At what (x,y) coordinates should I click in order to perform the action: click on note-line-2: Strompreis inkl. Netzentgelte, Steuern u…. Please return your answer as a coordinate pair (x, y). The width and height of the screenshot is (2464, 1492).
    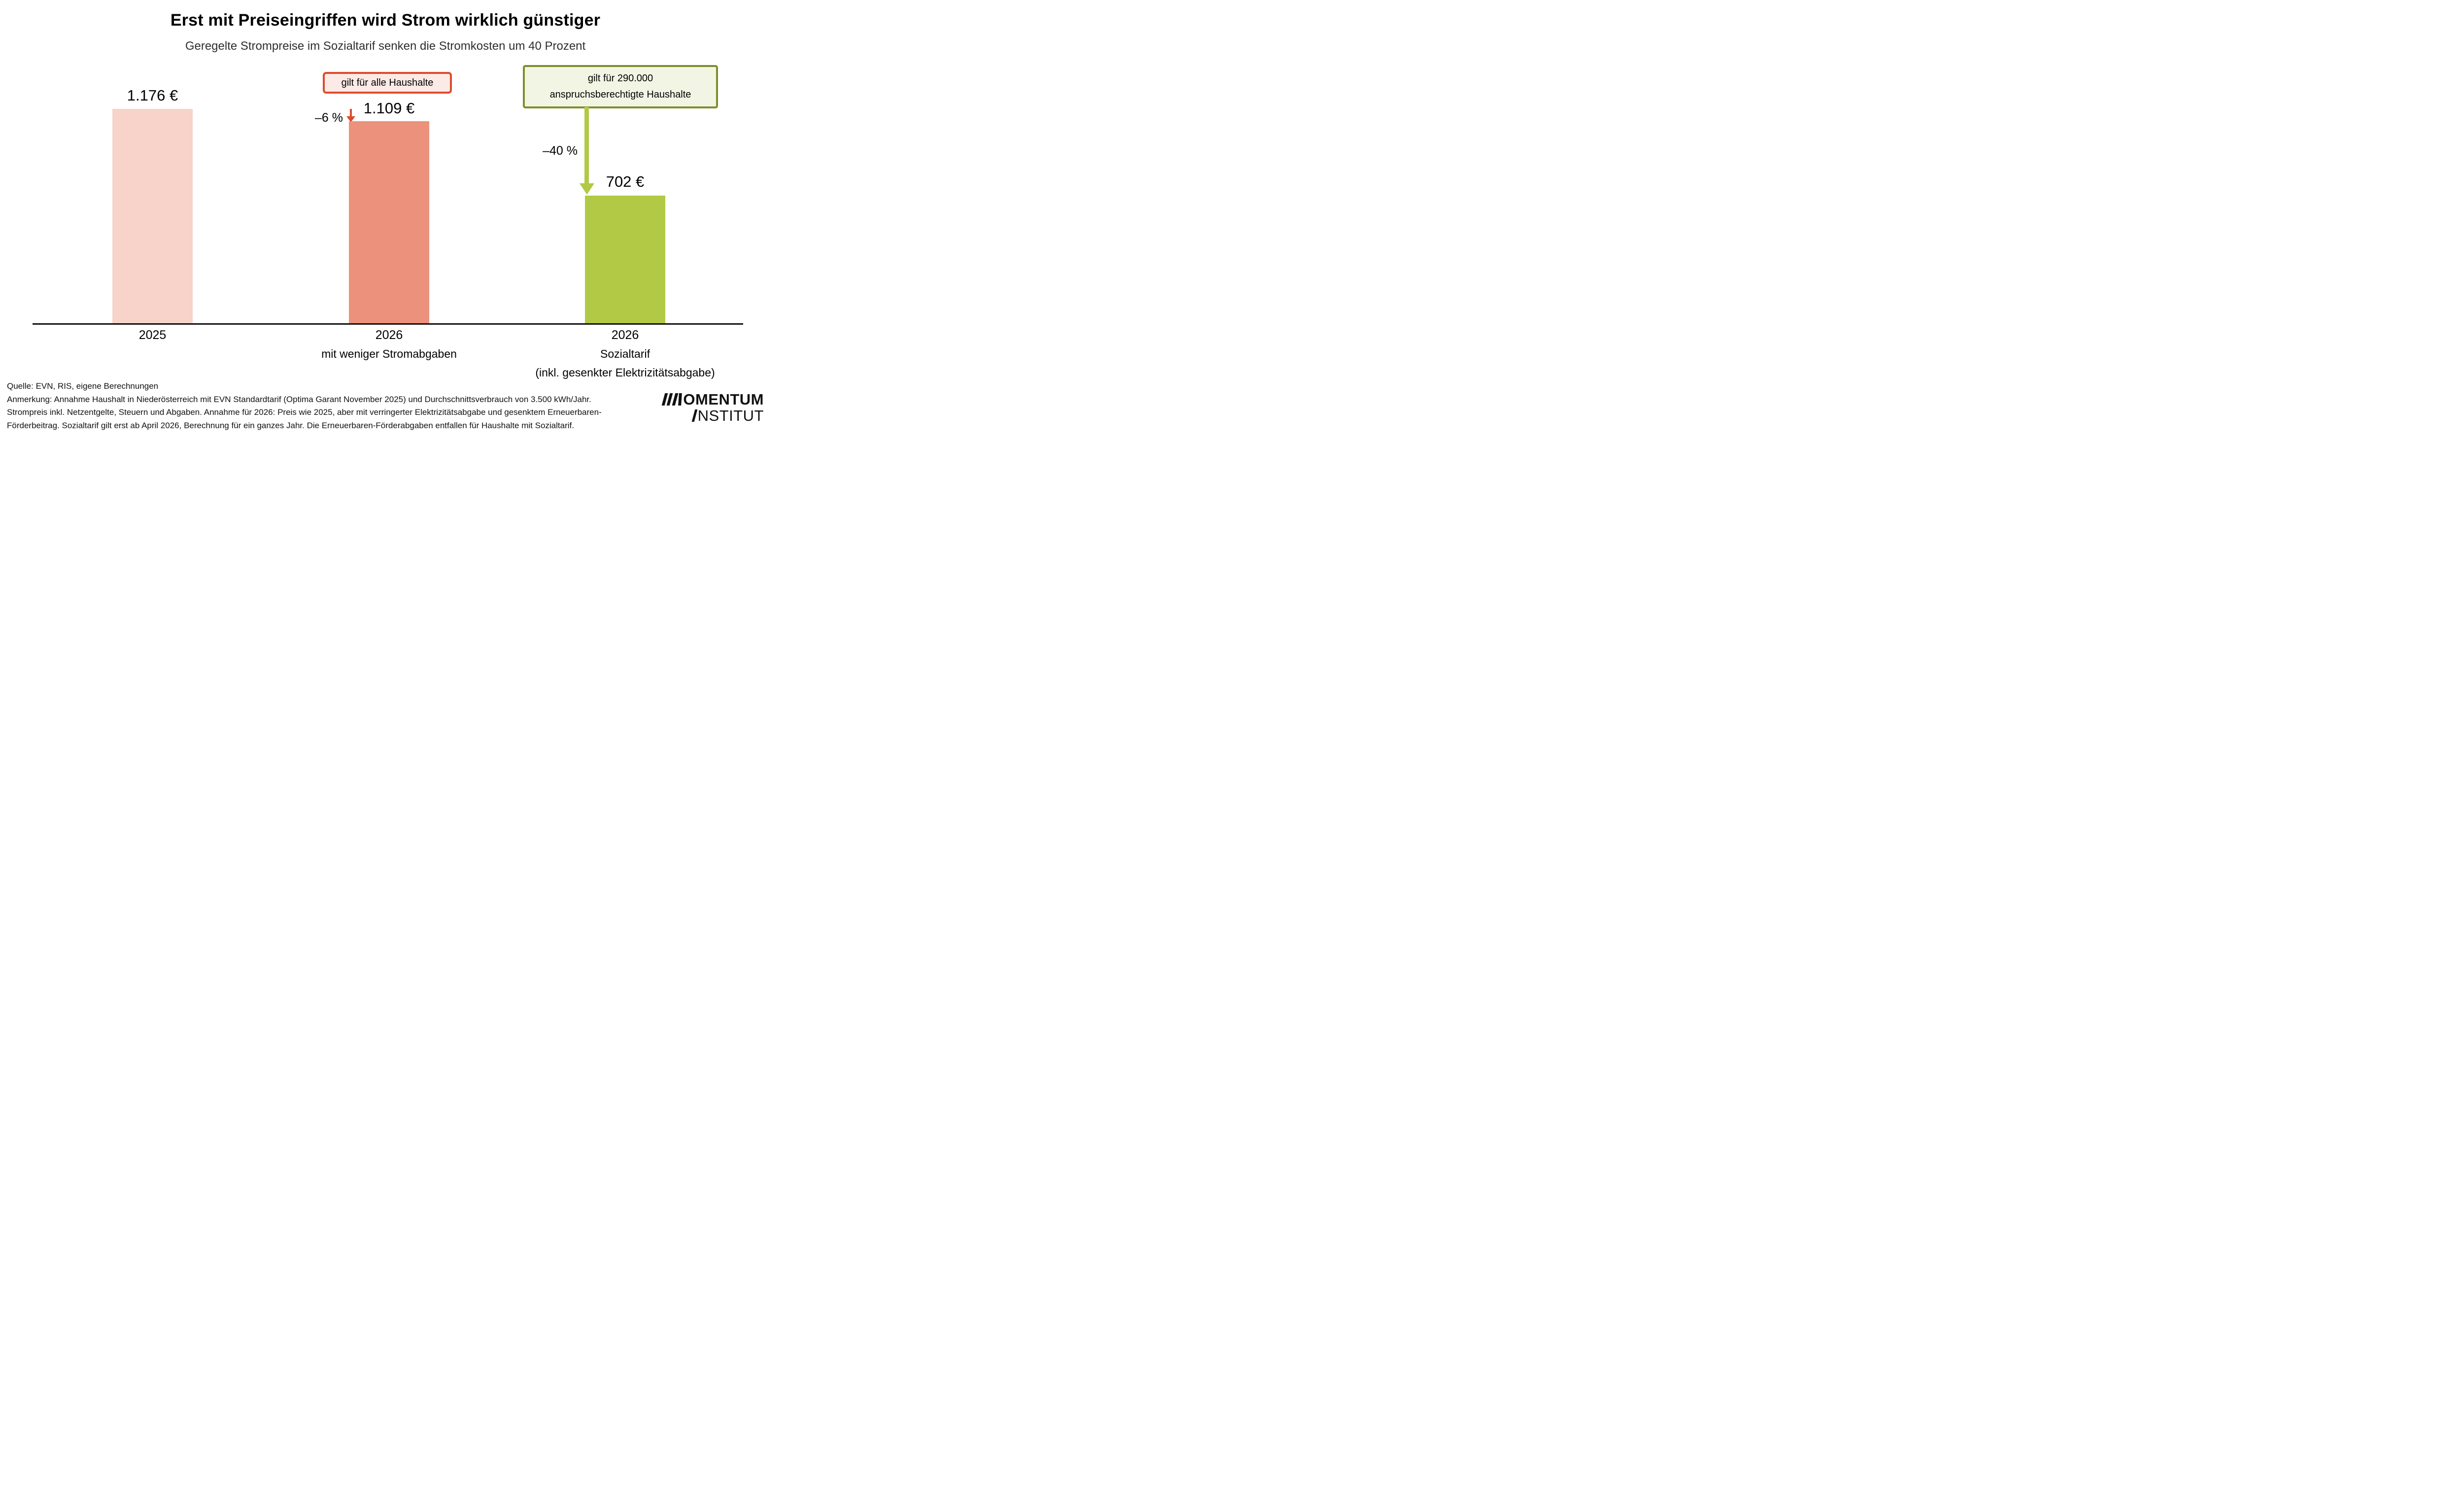
    Looking at the image, I should click on (304, 412).